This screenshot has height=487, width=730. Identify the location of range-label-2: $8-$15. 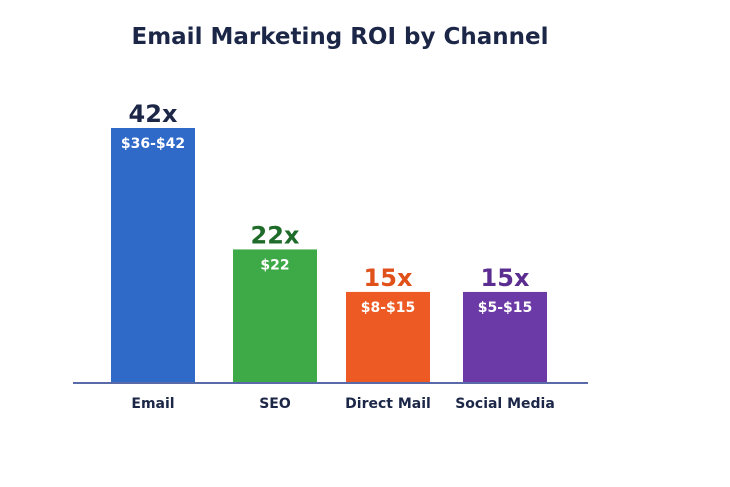
(388, 308).